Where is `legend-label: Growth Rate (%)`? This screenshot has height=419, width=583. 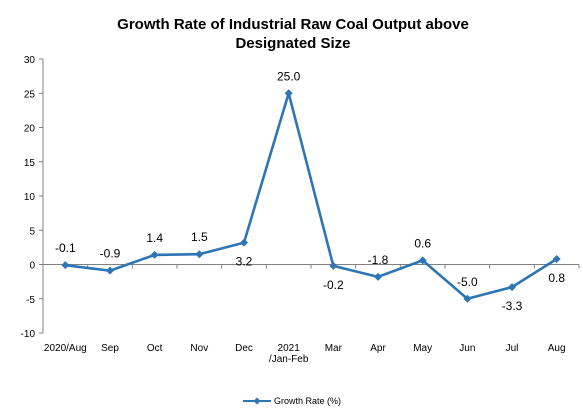 legend-label: Growth Rate (%) is located at coordinates (307, 401).